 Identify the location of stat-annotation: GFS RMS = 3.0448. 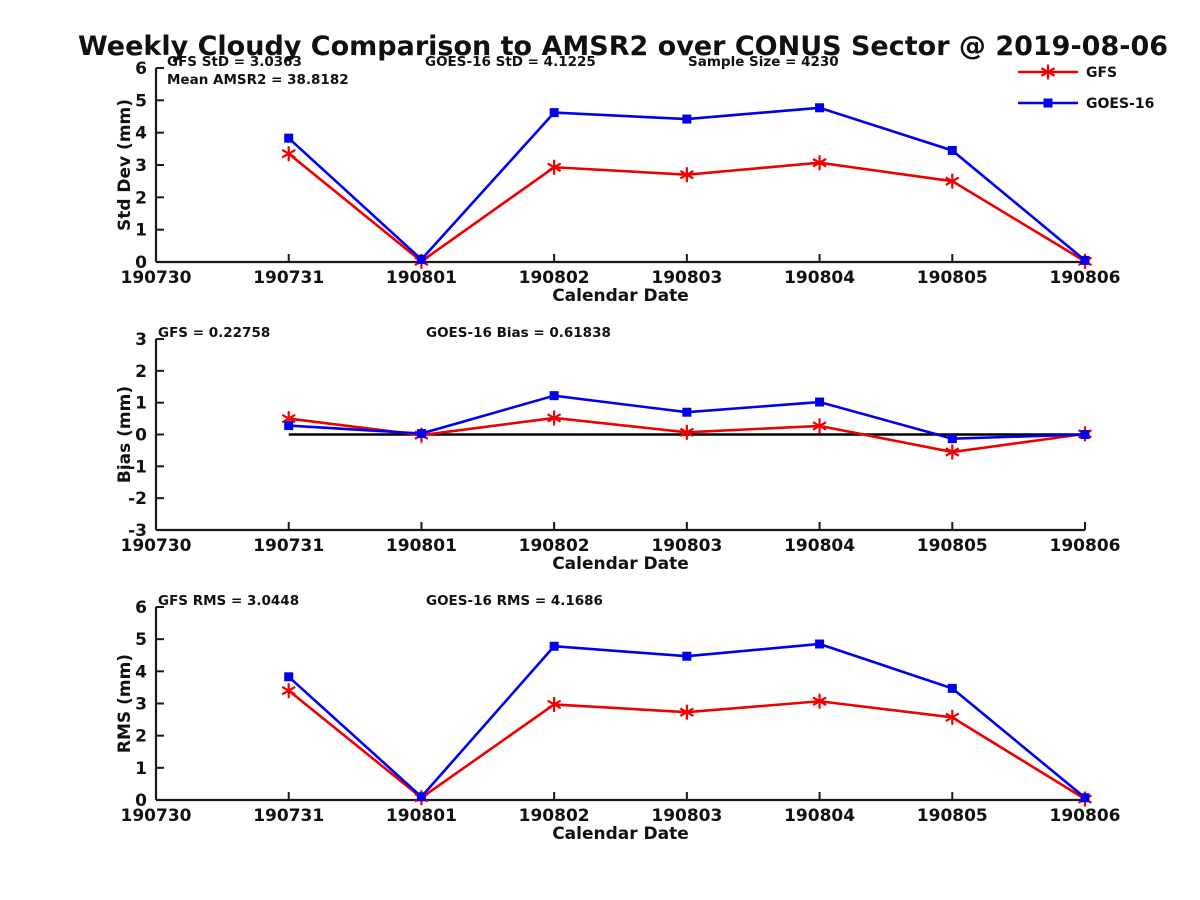
(228, 601).